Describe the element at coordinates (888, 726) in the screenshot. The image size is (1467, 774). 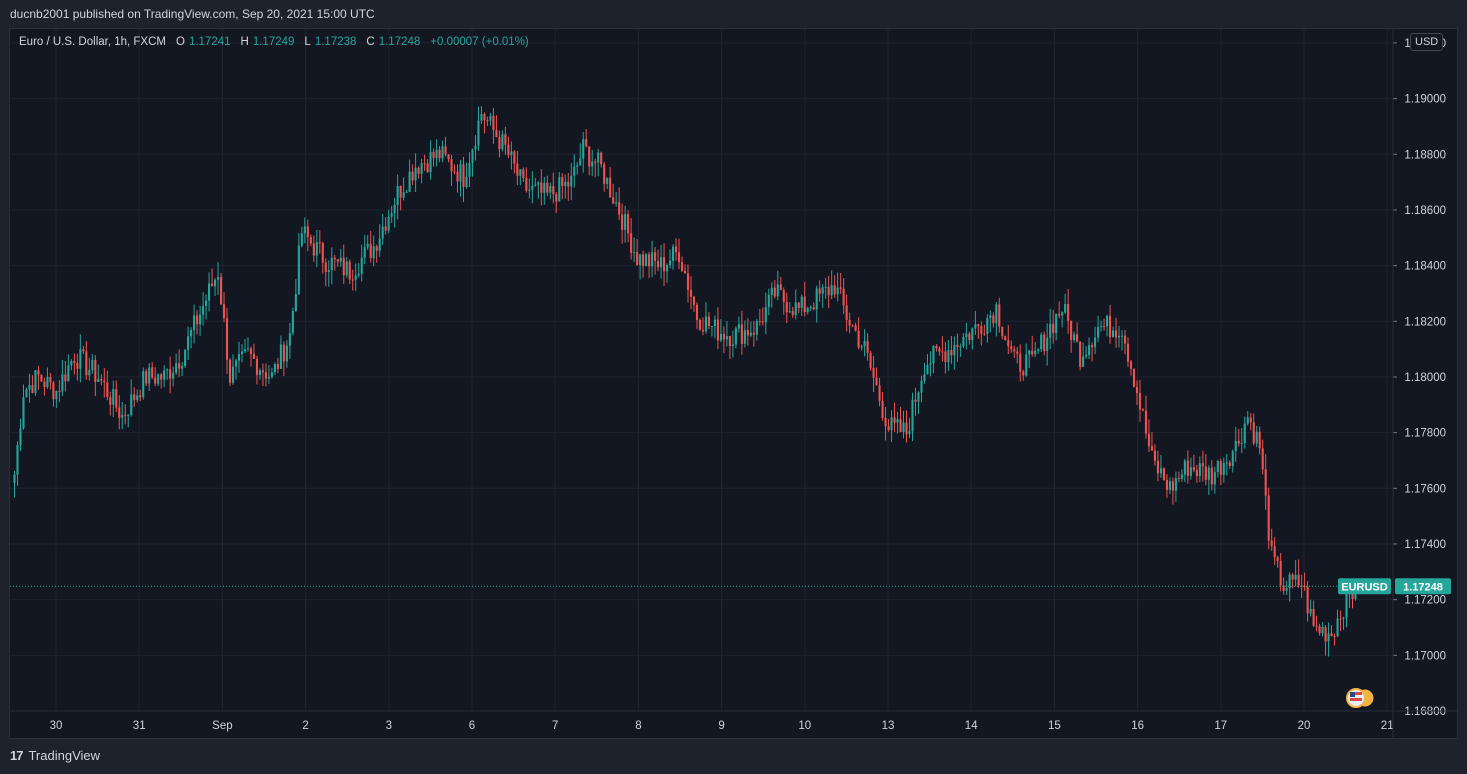
I see `x-tick-label: 13` at that location.